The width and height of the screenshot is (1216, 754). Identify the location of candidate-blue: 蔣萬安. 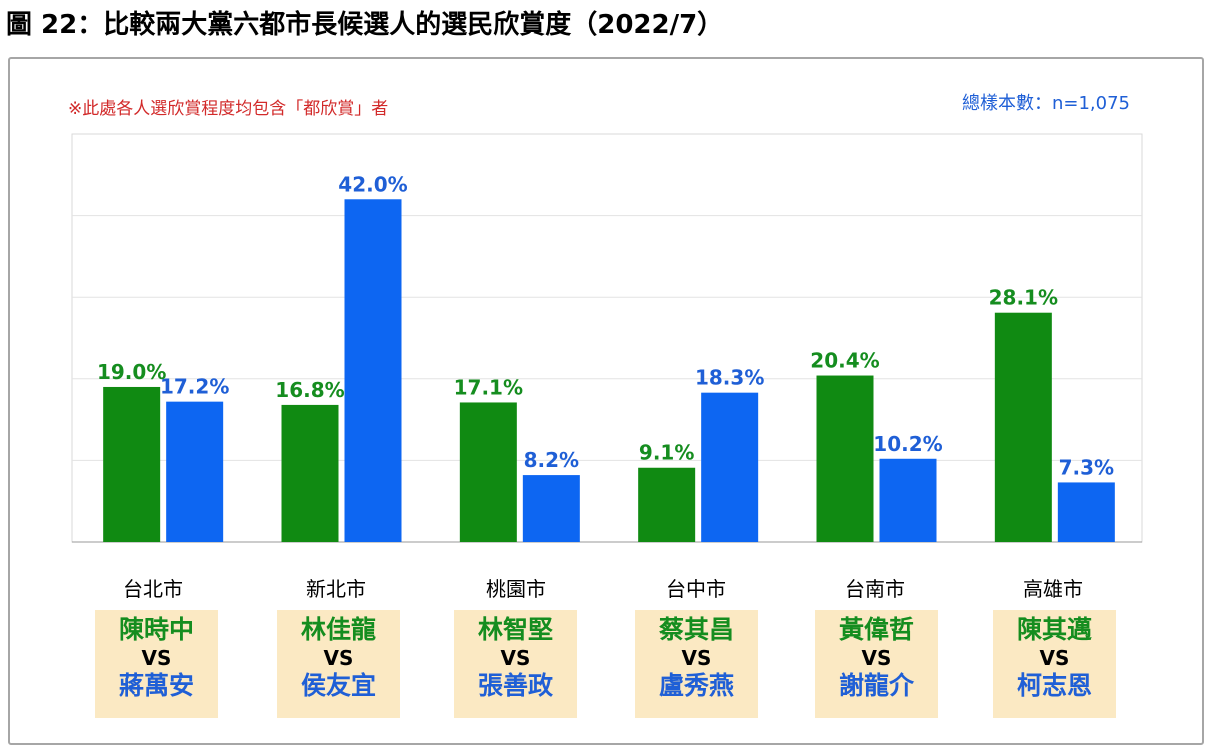
(156, 685).